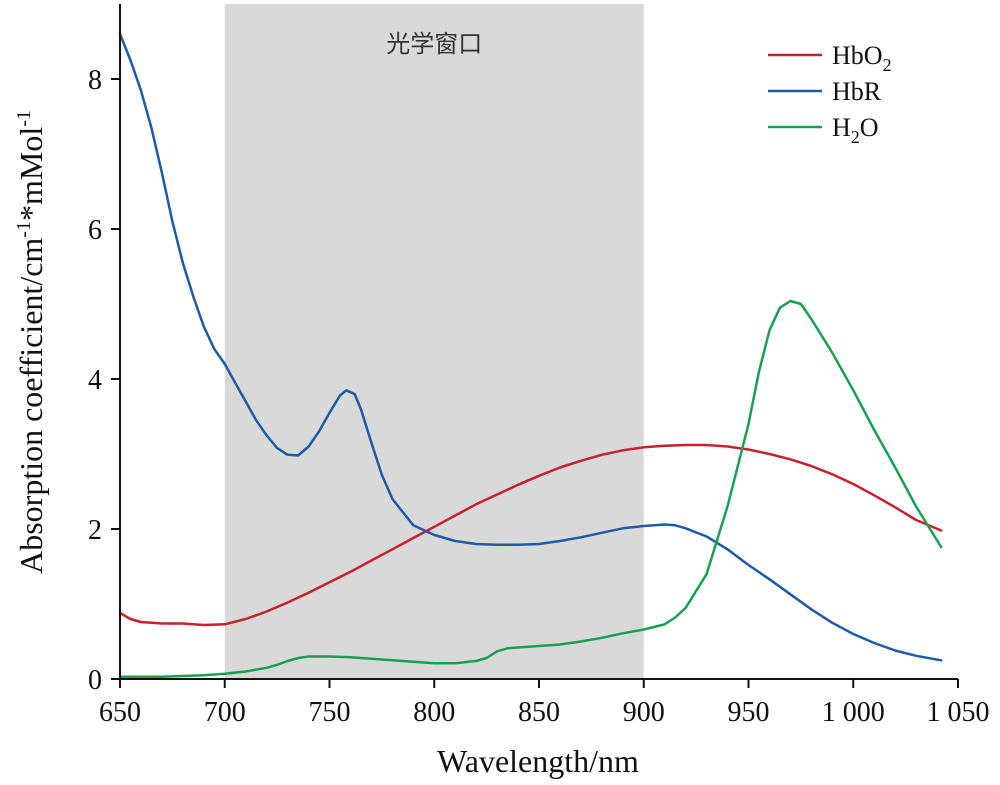 The height and width of the screenshot is (785, 1000). I want to click on x-tick-label: 1 000, so click(853, 712).